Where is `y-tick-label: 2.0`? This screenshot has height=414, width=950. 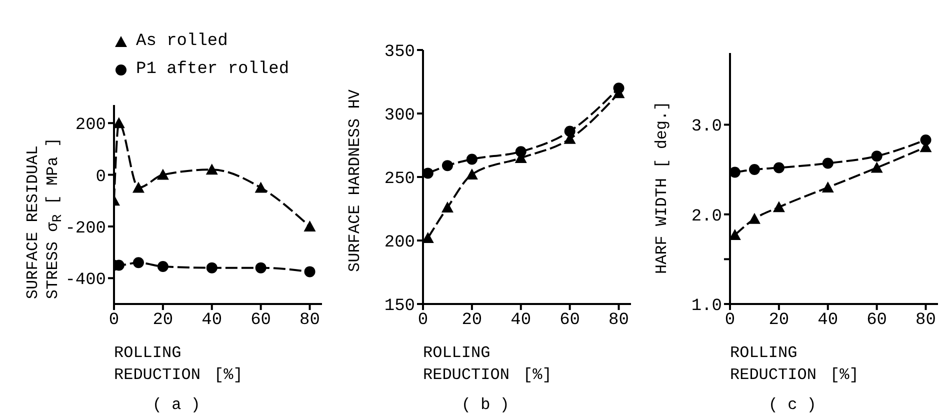 y-tick-label: 2.0 is located at coordinates (706, 216).